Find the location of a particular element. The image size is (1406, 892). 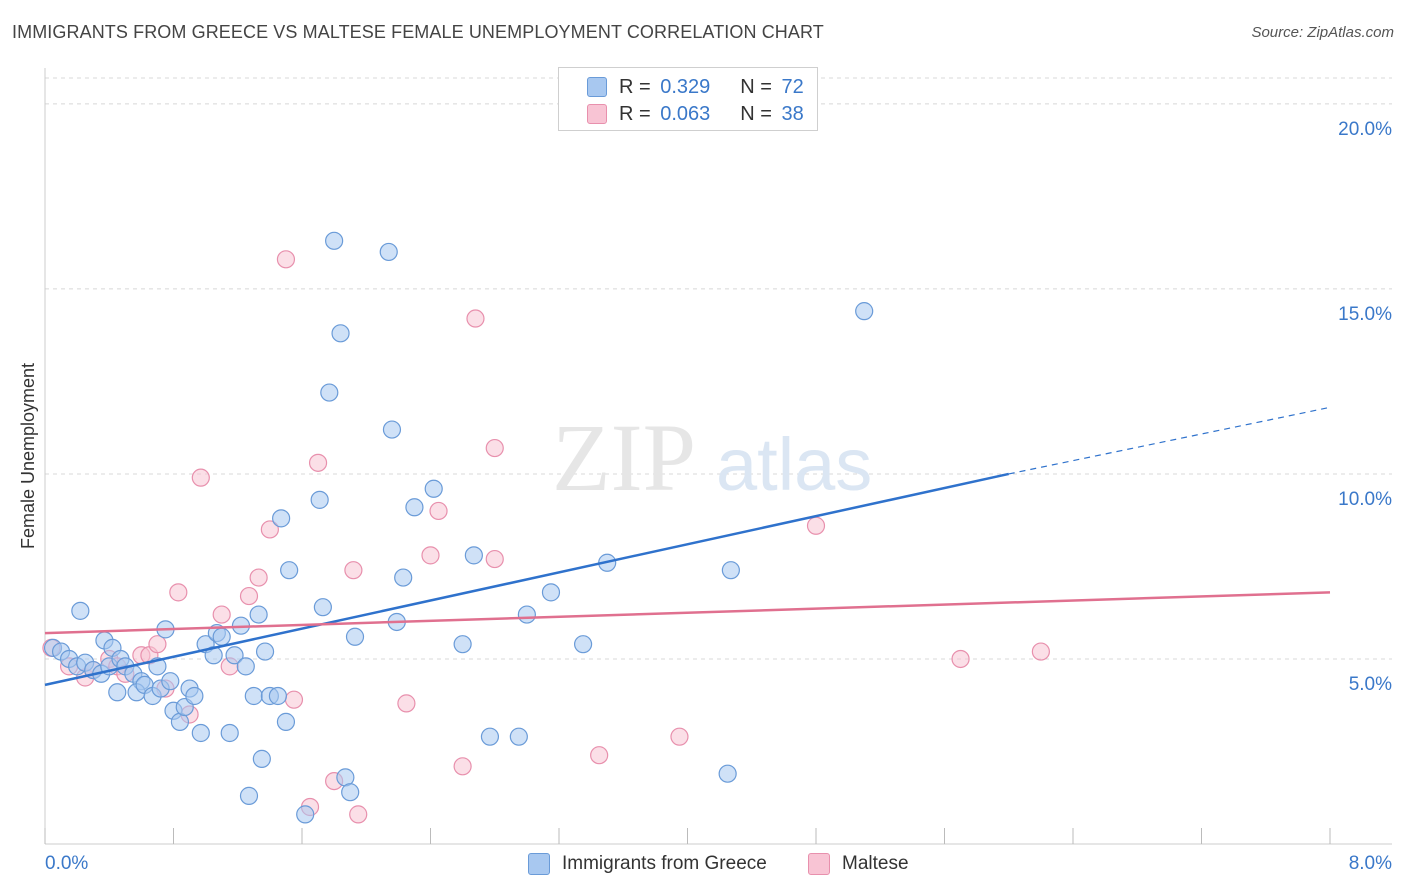

bottom-legend-maltese: Maltese is located at coordinates (858, 864).